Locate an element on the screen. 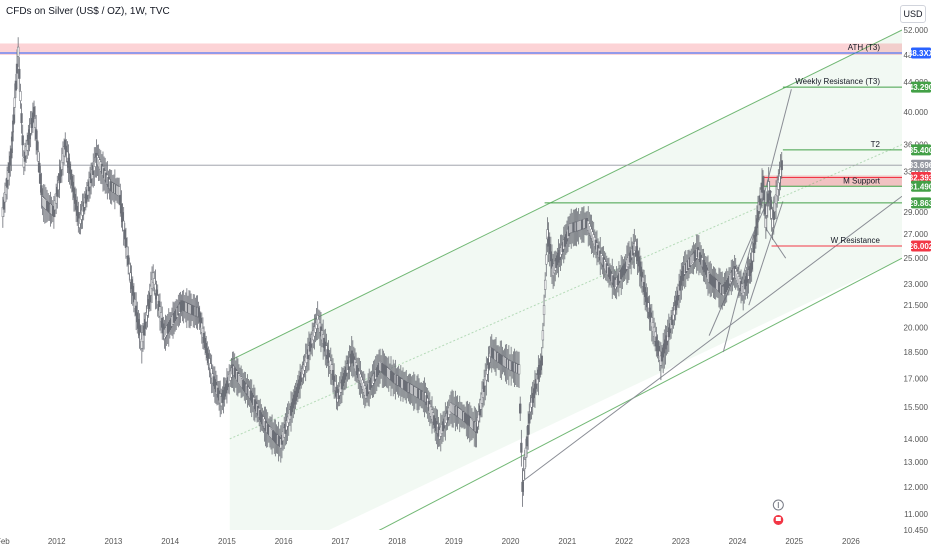 The width and height of the screenshot is (932, 550). trend-line-wedge-lower is located at coordinates (766, 253).